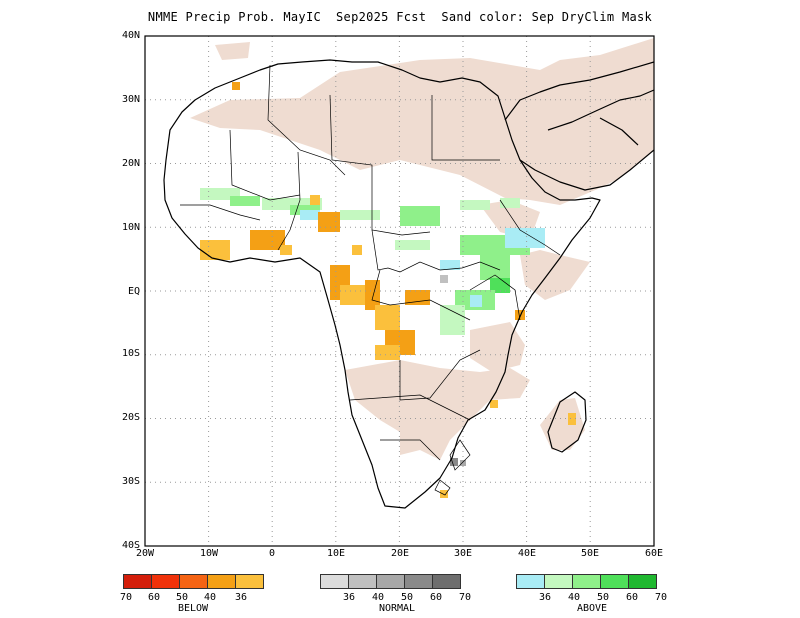 This screenshot has height=618, width=800. I want to click on lon-label: 20E, so click(400, 553).